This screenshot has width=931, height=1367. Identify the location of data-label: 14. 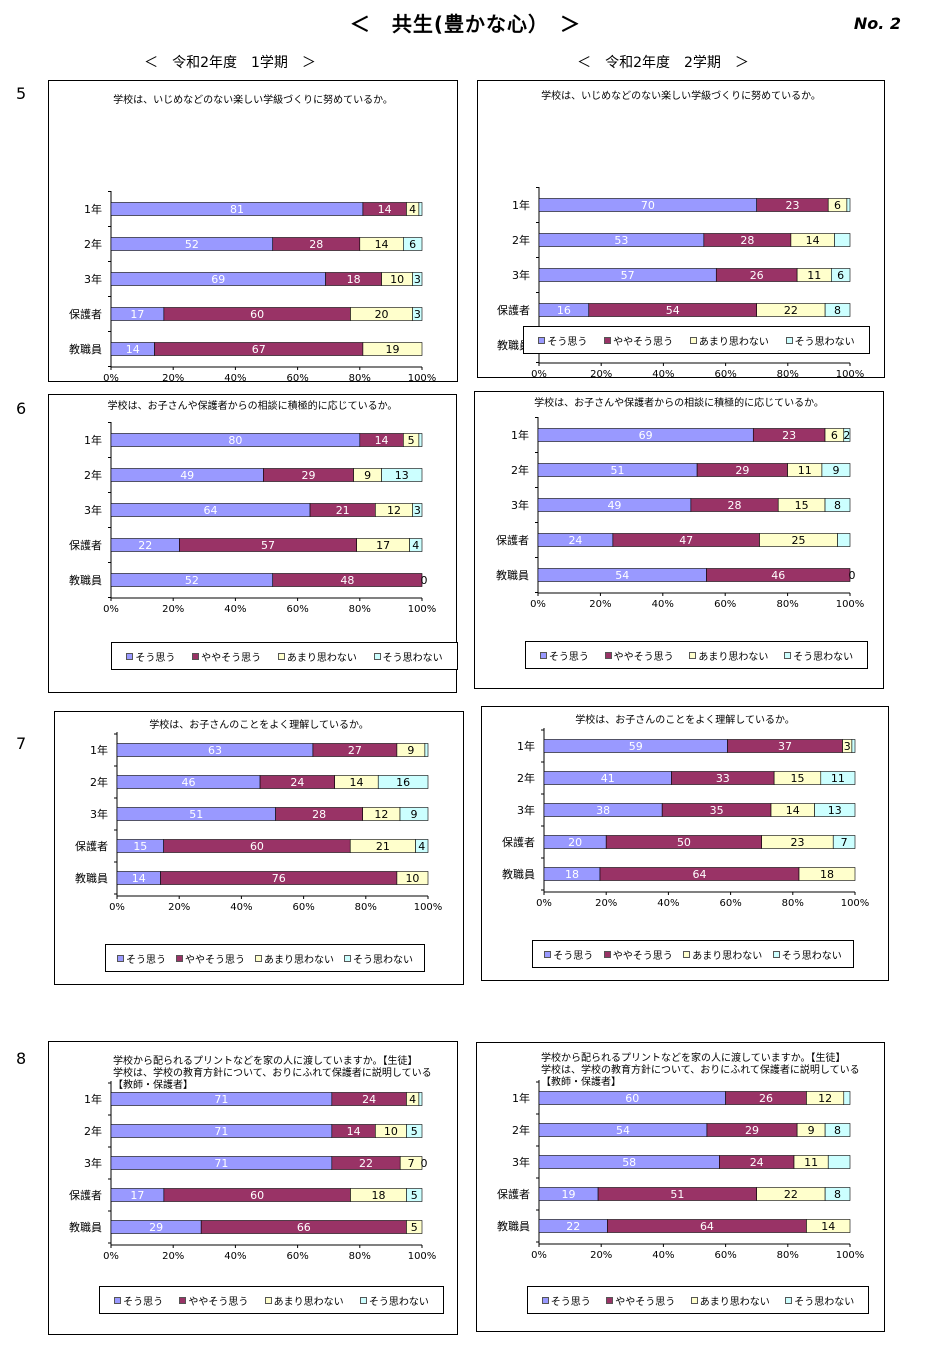
(385, 209).